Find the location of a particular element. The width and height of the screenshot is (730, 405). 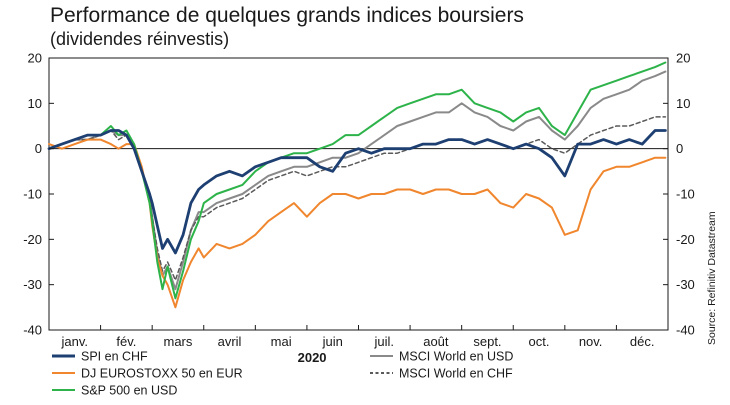

y-tick-label-right: 10 is located at coordinates (683, 103).